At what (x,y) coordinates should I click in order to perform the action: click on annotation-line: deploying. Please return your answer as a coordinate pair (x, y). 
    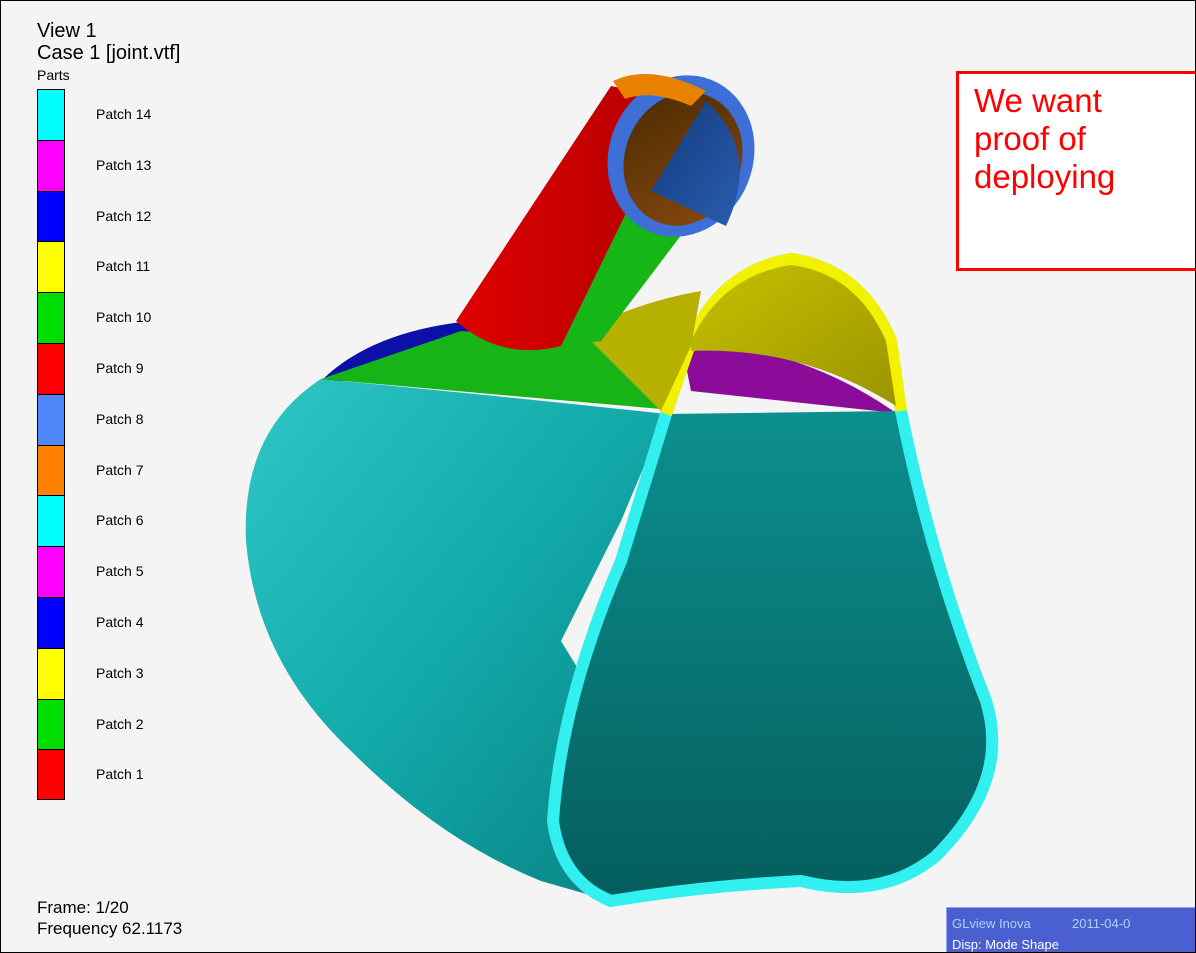
    Looking at the image, I should click on (1045, 176).